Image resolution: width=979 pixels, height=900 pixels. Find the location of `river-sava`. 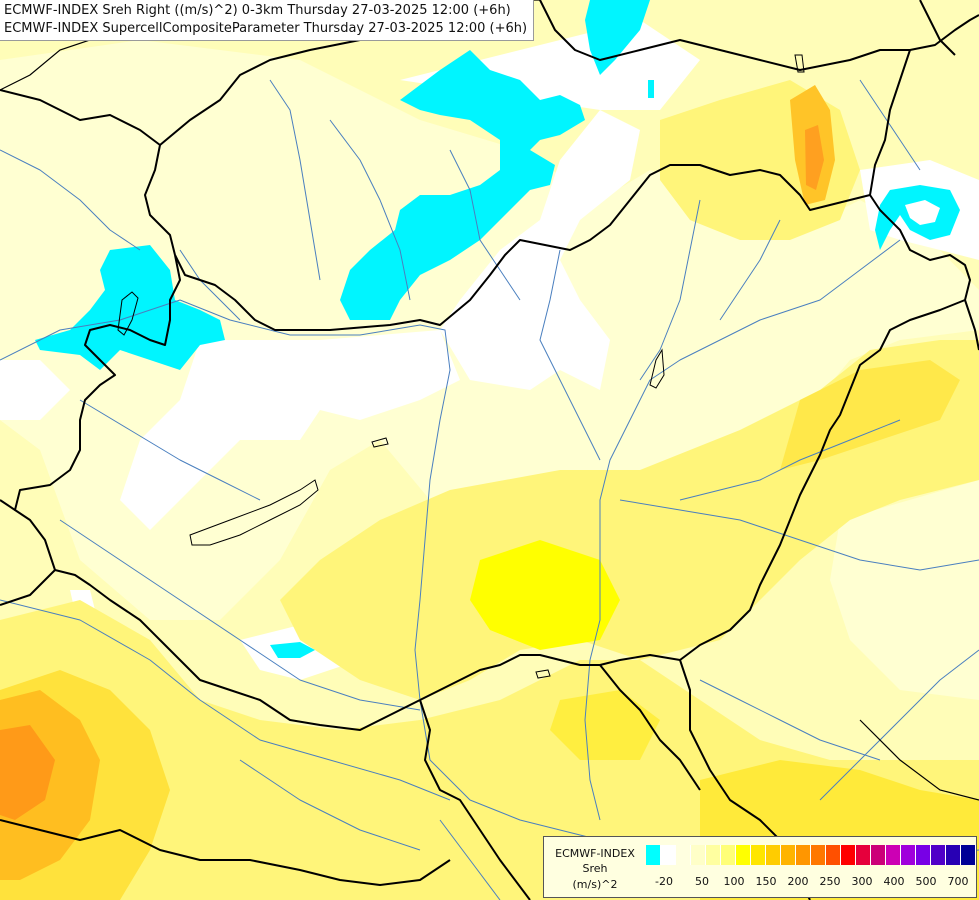

river-sava is located at coordinates (225, 700).